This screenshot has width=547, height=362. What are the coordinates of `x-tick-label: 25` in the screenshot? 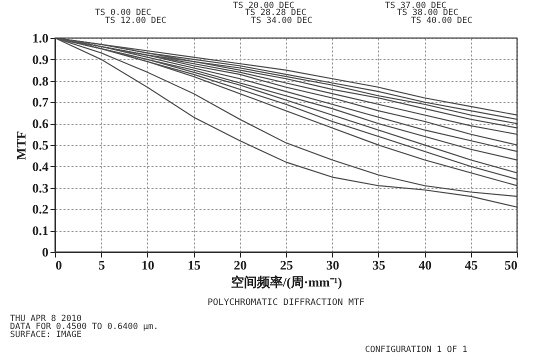 It's located at (287, 265).